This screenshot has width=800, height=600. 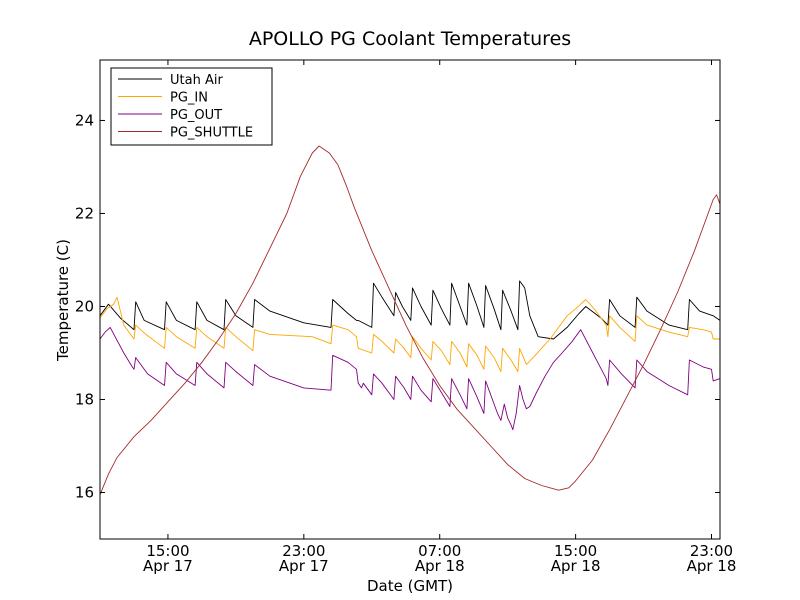 I want to click on y-tick-label: 22, so click(x=84, y=213).